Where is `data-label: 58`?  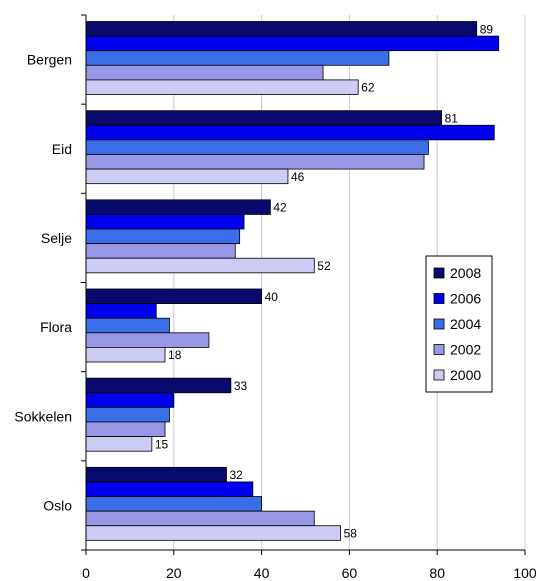
data-label: 58 is located at coordinates (351, 534).